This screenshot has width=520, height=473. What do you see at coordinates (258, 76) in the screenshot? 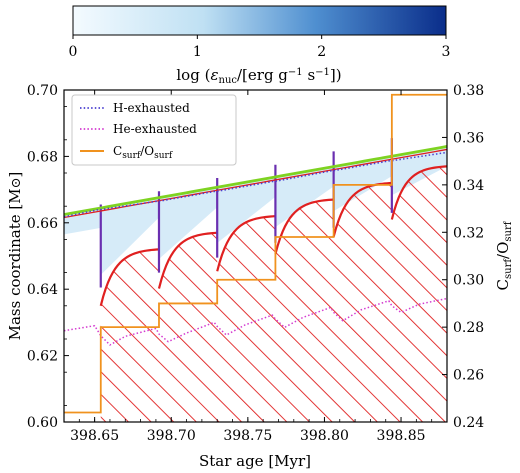
I see `colorbar-label: log (εnuc/[erg g−1 s−1])` at bounding box center [258, 76].